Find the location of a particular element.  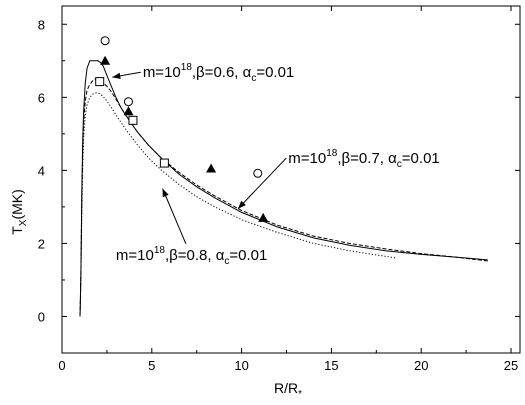

annotation-label: m=1018,β=0.7, αc=0.01 is located at coordinates (363, 159).